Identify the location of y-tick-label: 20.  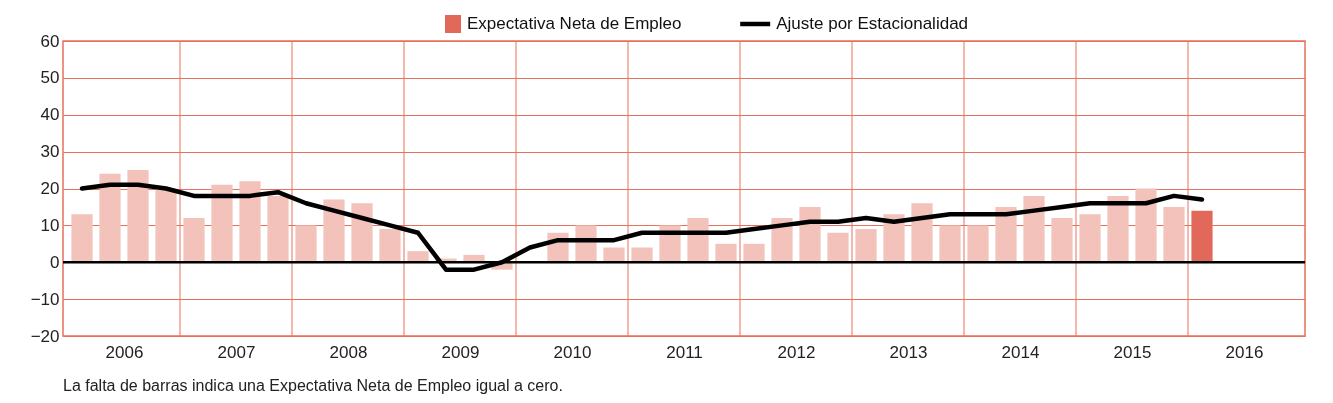
(50, 188).